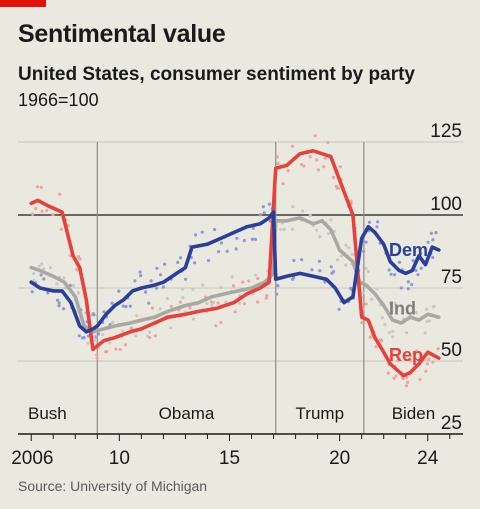  Describe the element at coordinates (413, 413) in the screenshot. I see `era-label-biden: Biden` at that location.